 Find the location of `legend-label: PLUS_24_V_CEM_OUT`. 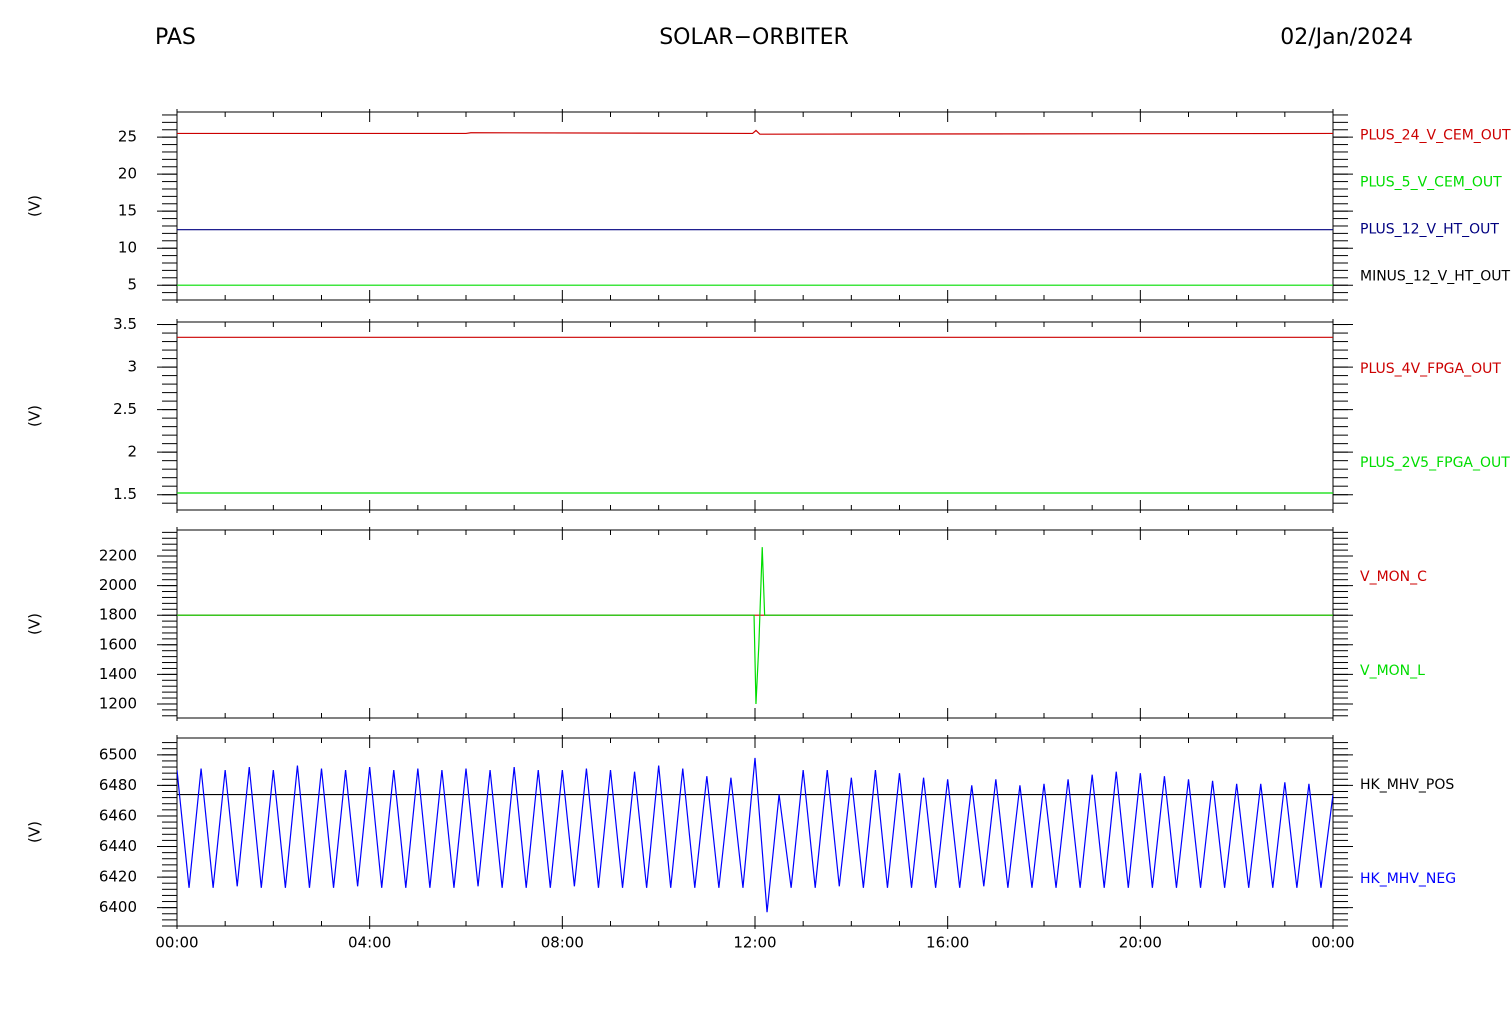

legend-label: PLUS_24_V_CEM_OUT is located at coordinates (1435, 136).